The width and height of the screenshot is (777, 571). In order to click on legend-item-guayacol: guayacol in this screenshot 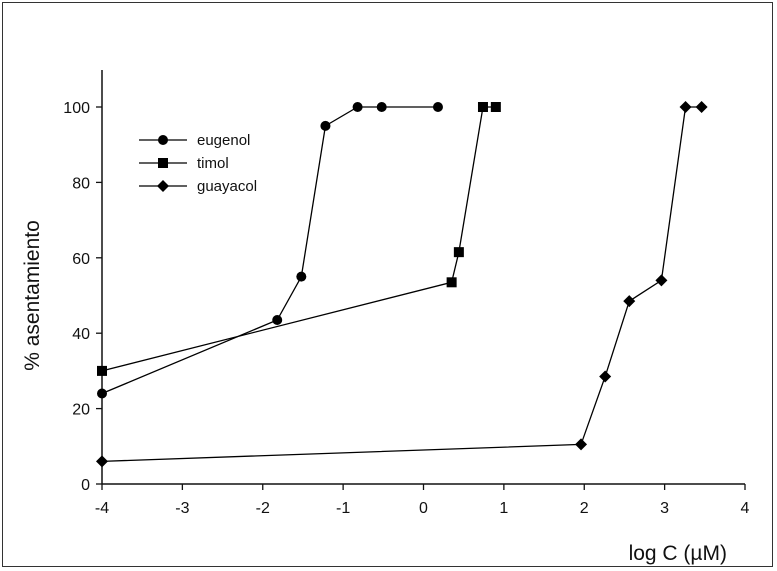, I will do `click(198, 186)`.